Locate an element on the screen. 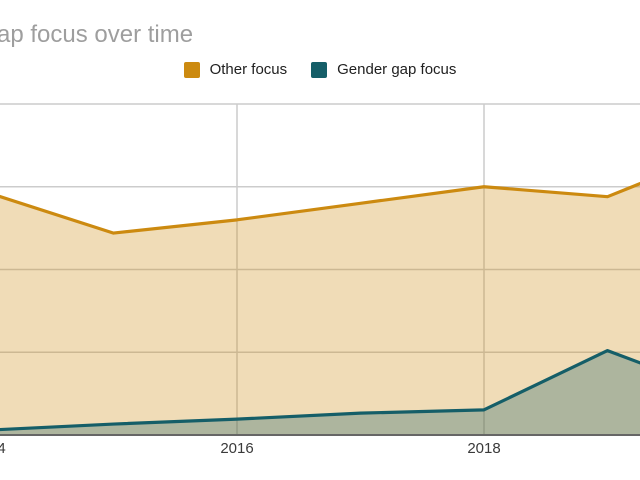 Image resolution: width=640 pixels, height=480 pixels. x-tick-label: 2014 is located at coordinates (3, 448).